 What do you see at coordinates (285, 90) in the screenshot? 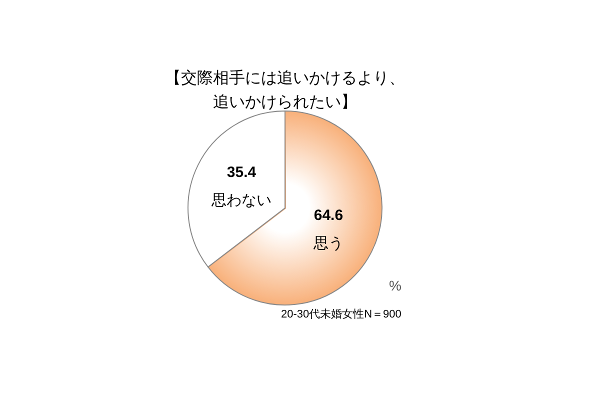
I see `title: 【交際相手には追いかけるより、追いかけられたい】` at bounding box center [285, 90].